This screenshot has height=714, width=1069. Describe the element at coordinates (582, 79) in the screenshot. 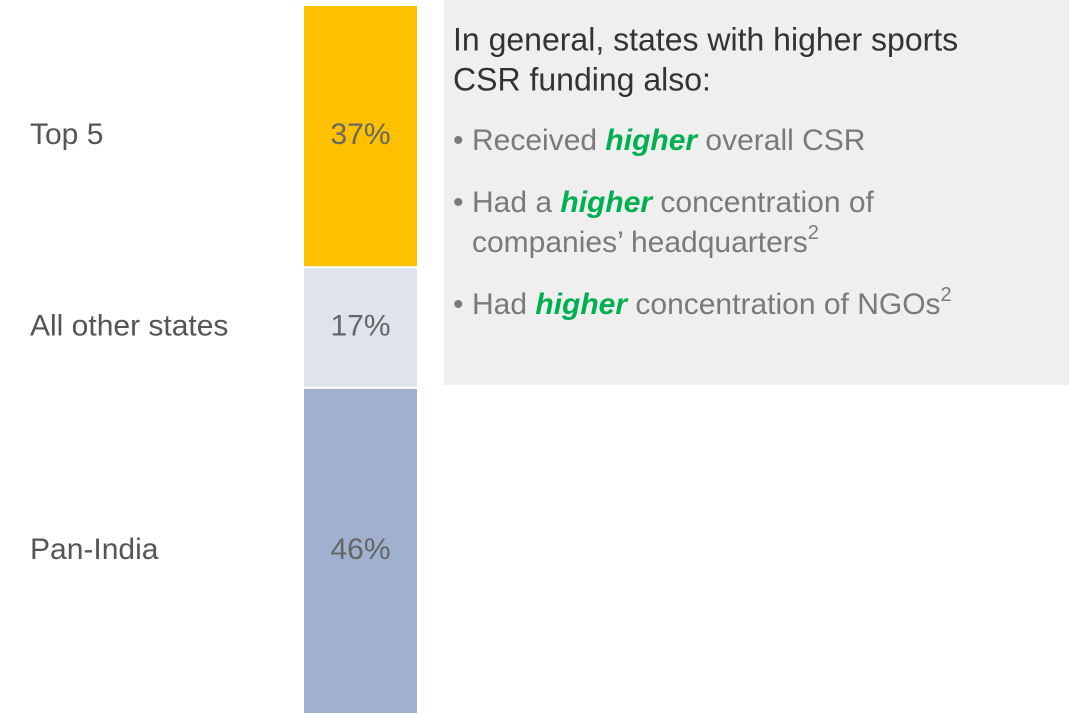

I see `annotation-heading: CSR funding also:` at that location.